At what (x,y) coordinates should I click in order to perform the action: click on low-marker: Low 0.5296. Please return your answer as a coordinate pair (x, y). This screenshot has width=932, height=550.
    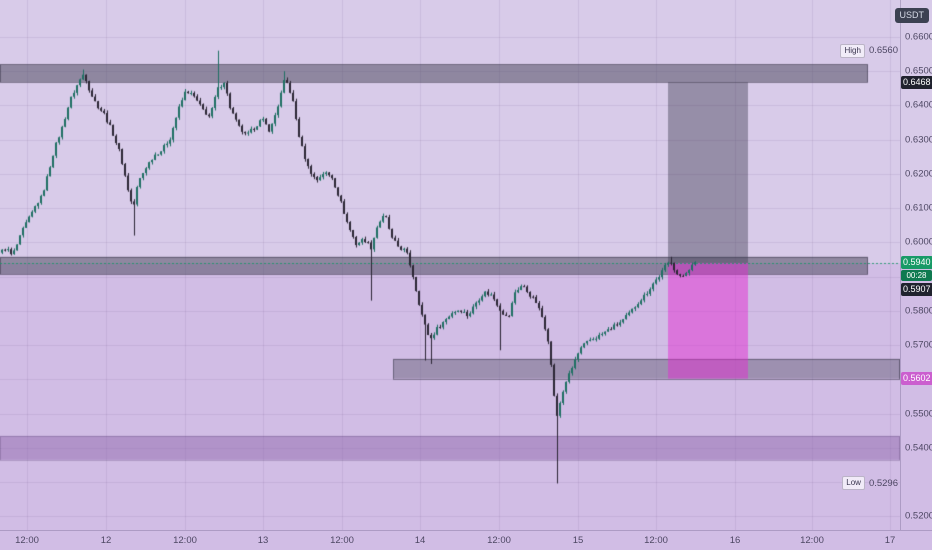
    Looking at the image, I should click on (870, 483).